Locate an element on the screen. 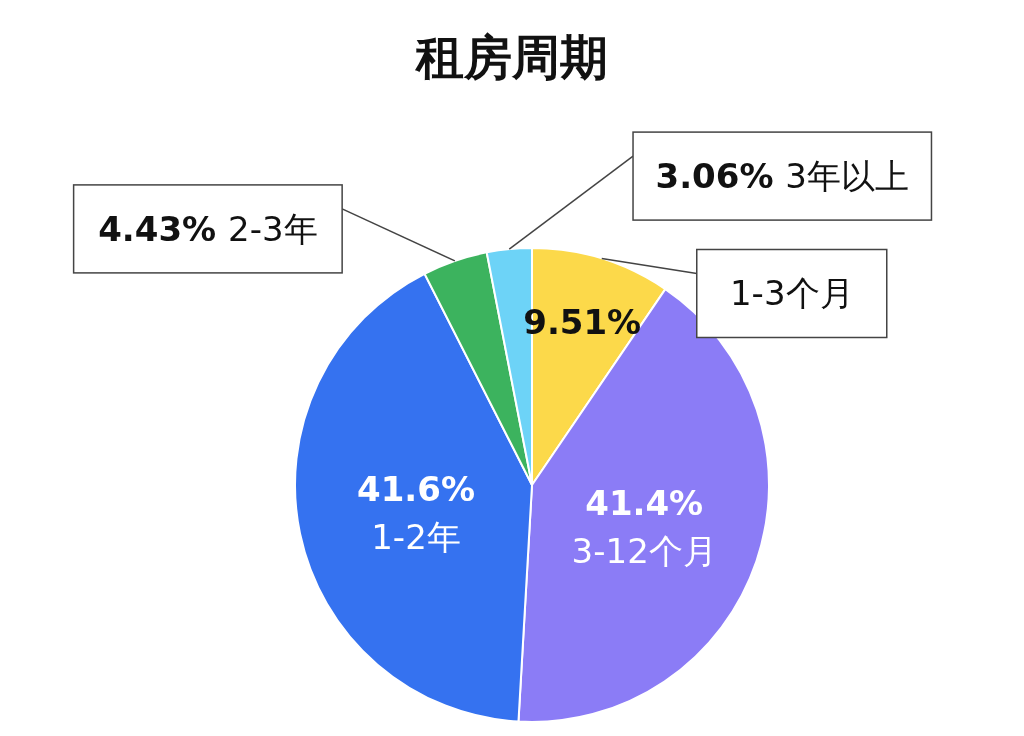  data-label: 41.6% is located at coordinates (416, 489).